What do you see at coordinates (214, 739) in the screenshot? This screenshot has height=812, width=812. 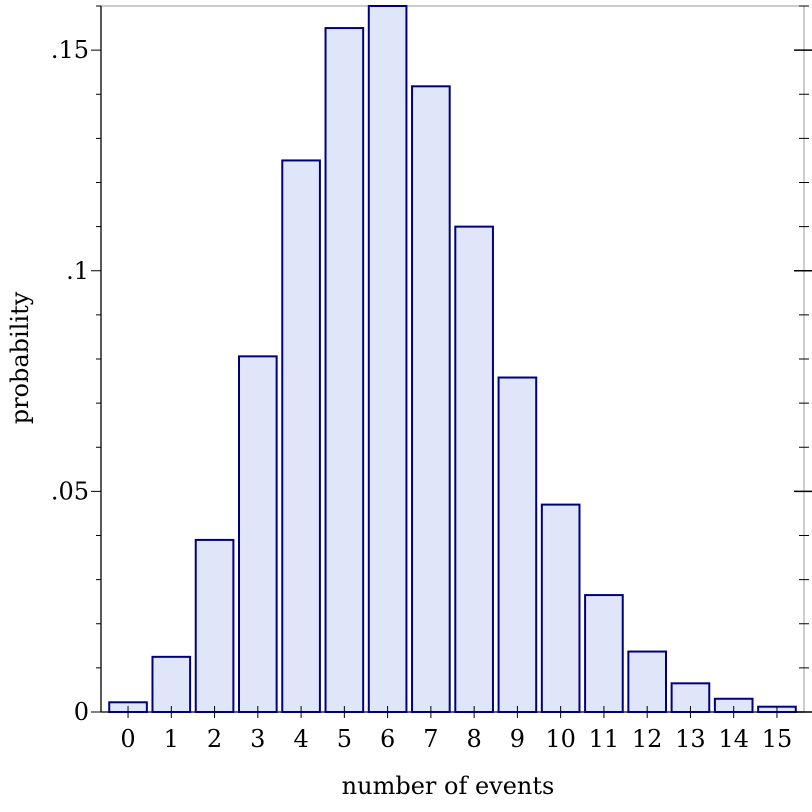 I see `x-tick-label-2: 2` at bounding box center [214, 739].